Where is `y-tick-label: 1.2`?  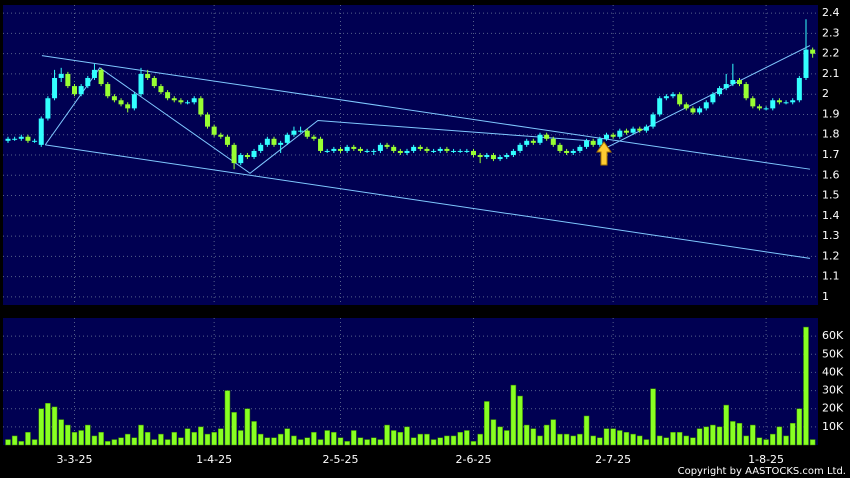
y-tick-label: 1.2 is located at coordinates (831, 255).